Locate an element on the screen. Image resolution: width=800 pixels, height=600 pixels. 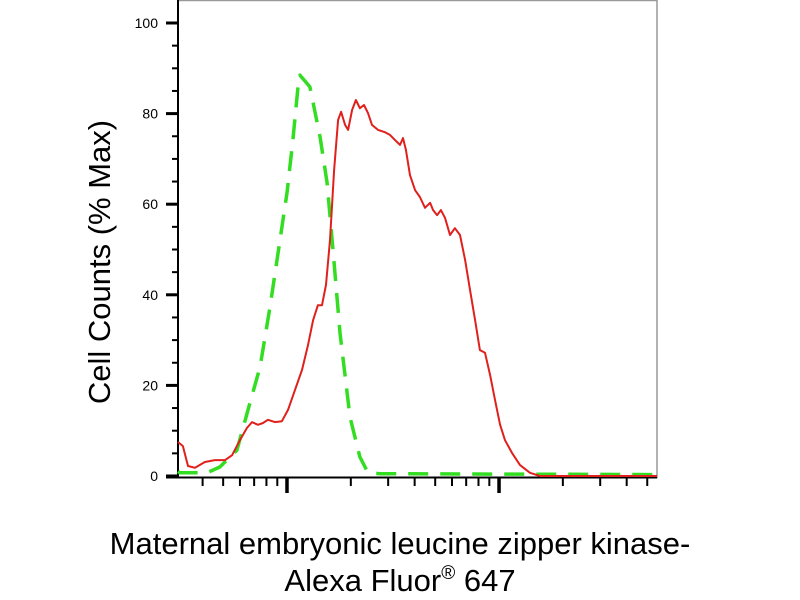
y-tick-label: 20 is located at coordinates (150, 385).